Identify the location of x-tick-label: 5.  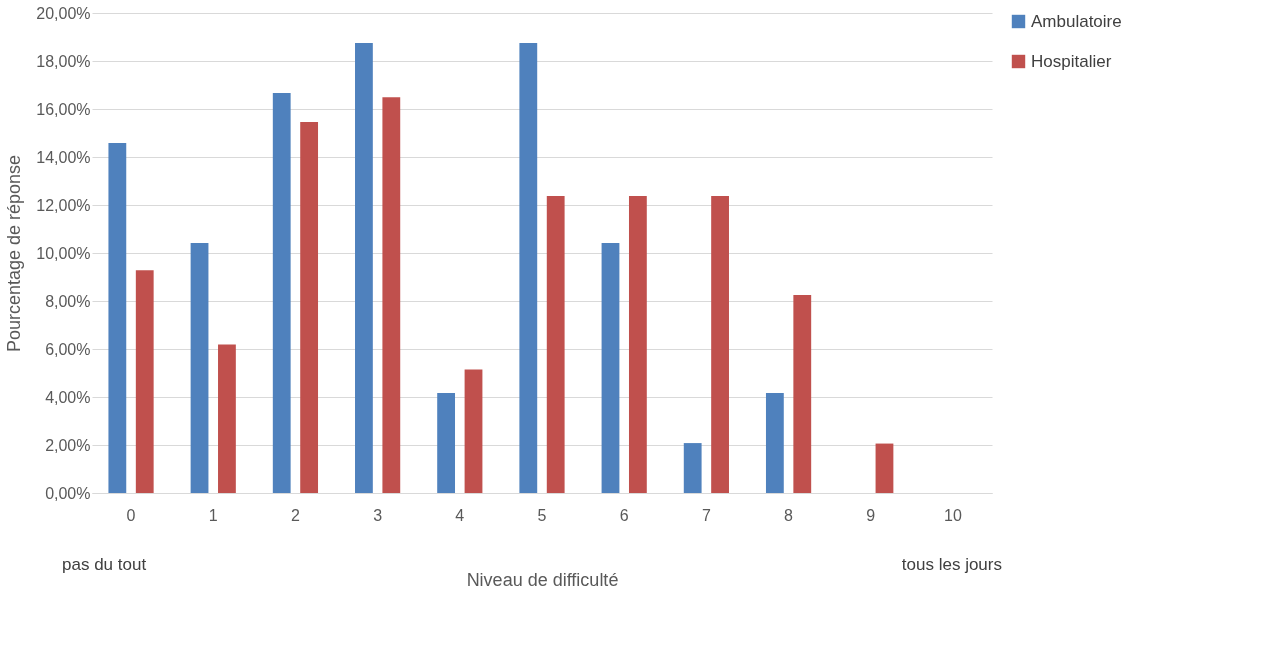
(542, 515).